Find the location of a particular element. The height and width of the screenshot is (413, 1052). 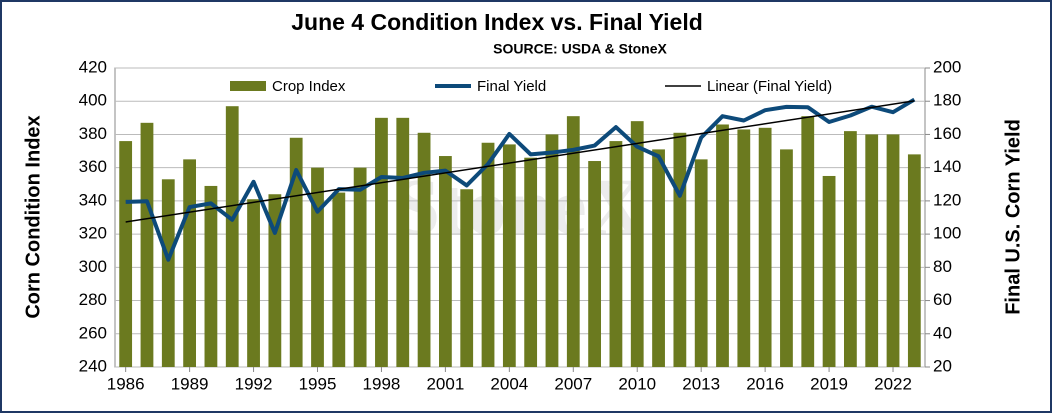

x-tick-label: 2004 is located at coordinates (509, 383).